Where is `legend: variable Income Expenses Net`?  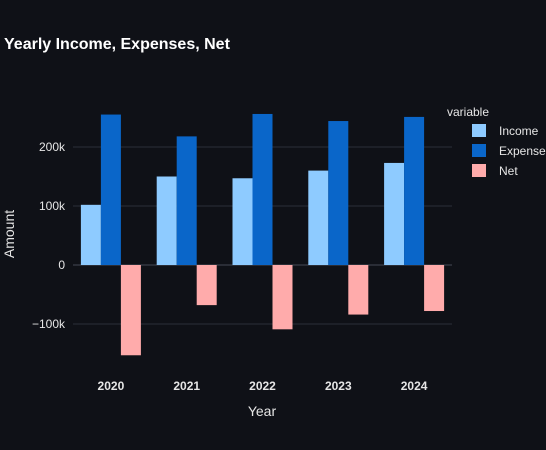 legend: variable Income Expenses Net is located at coordinates (496, 141).